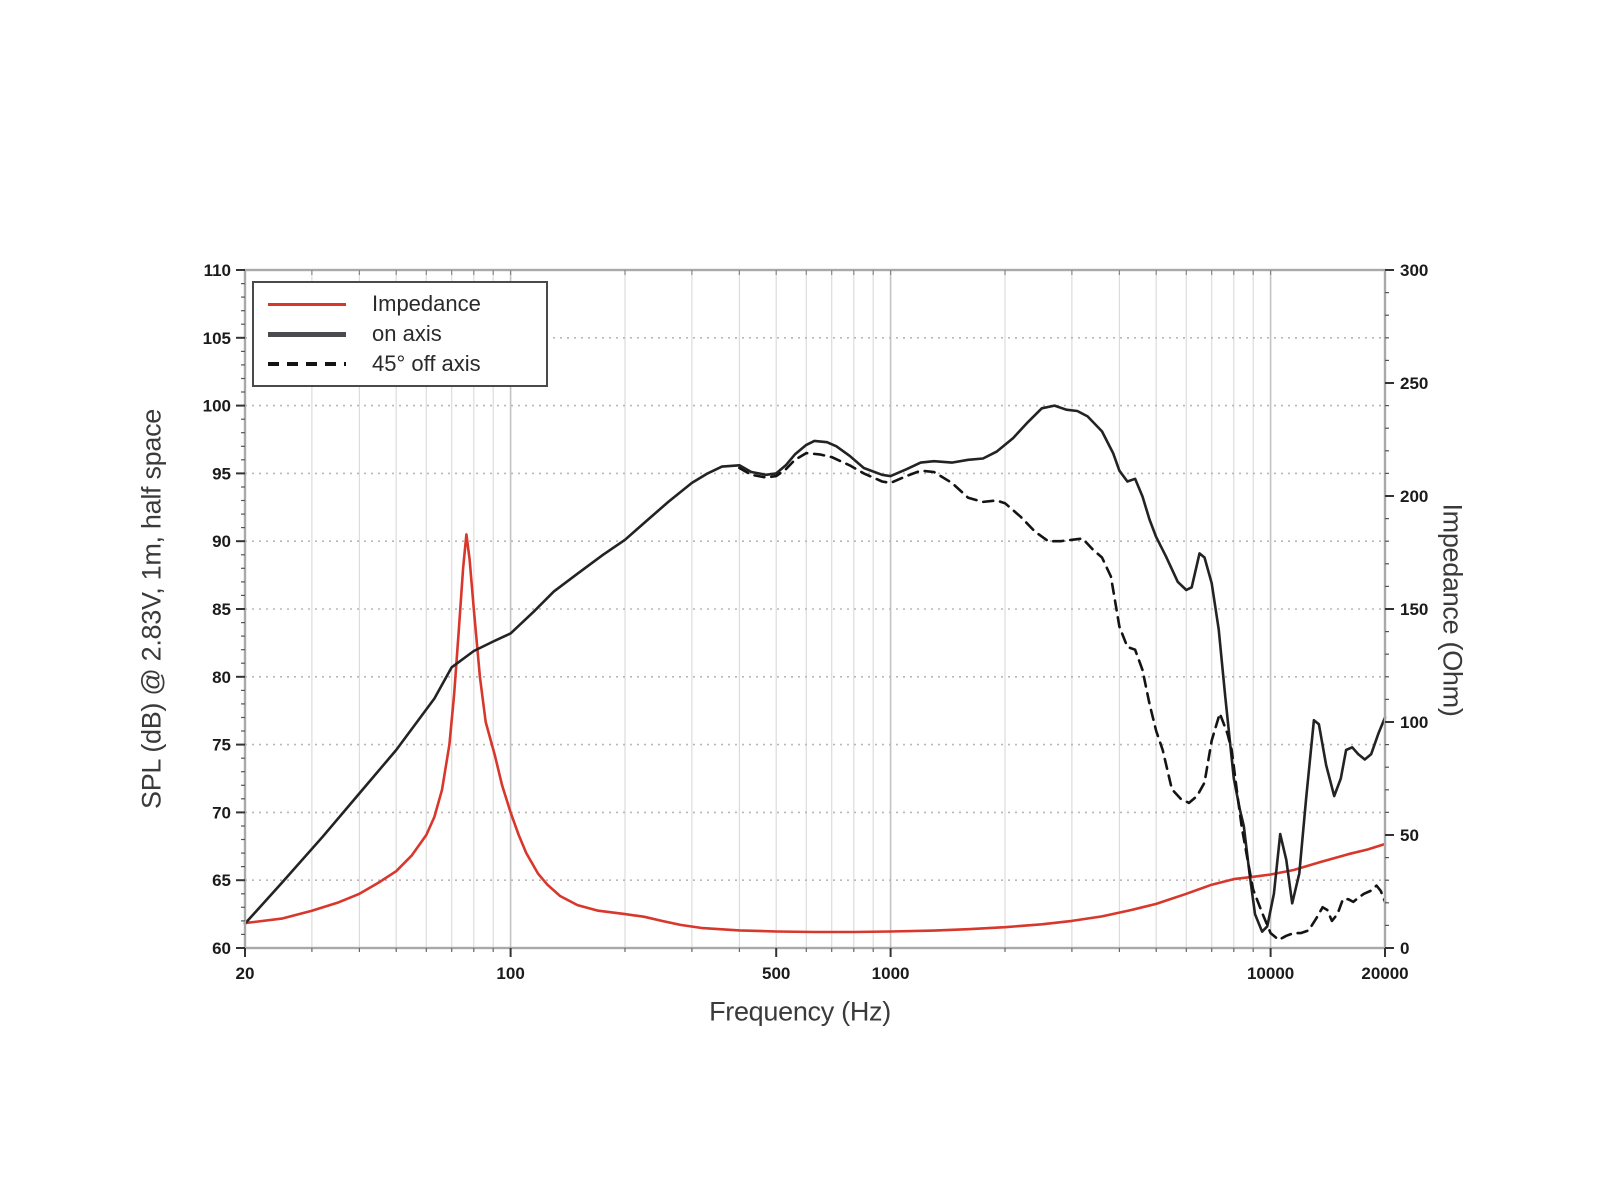  I want to click on svg-text: 150, so click(1414, 609).